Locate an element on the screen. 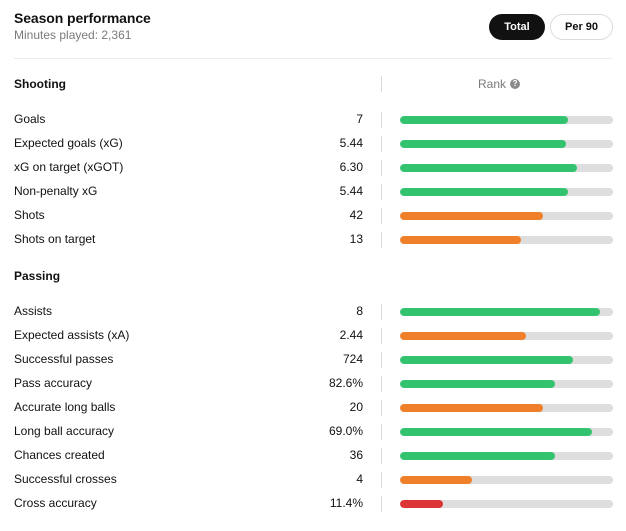  stat-value: 82.6% is located at coordinates (345, 383).